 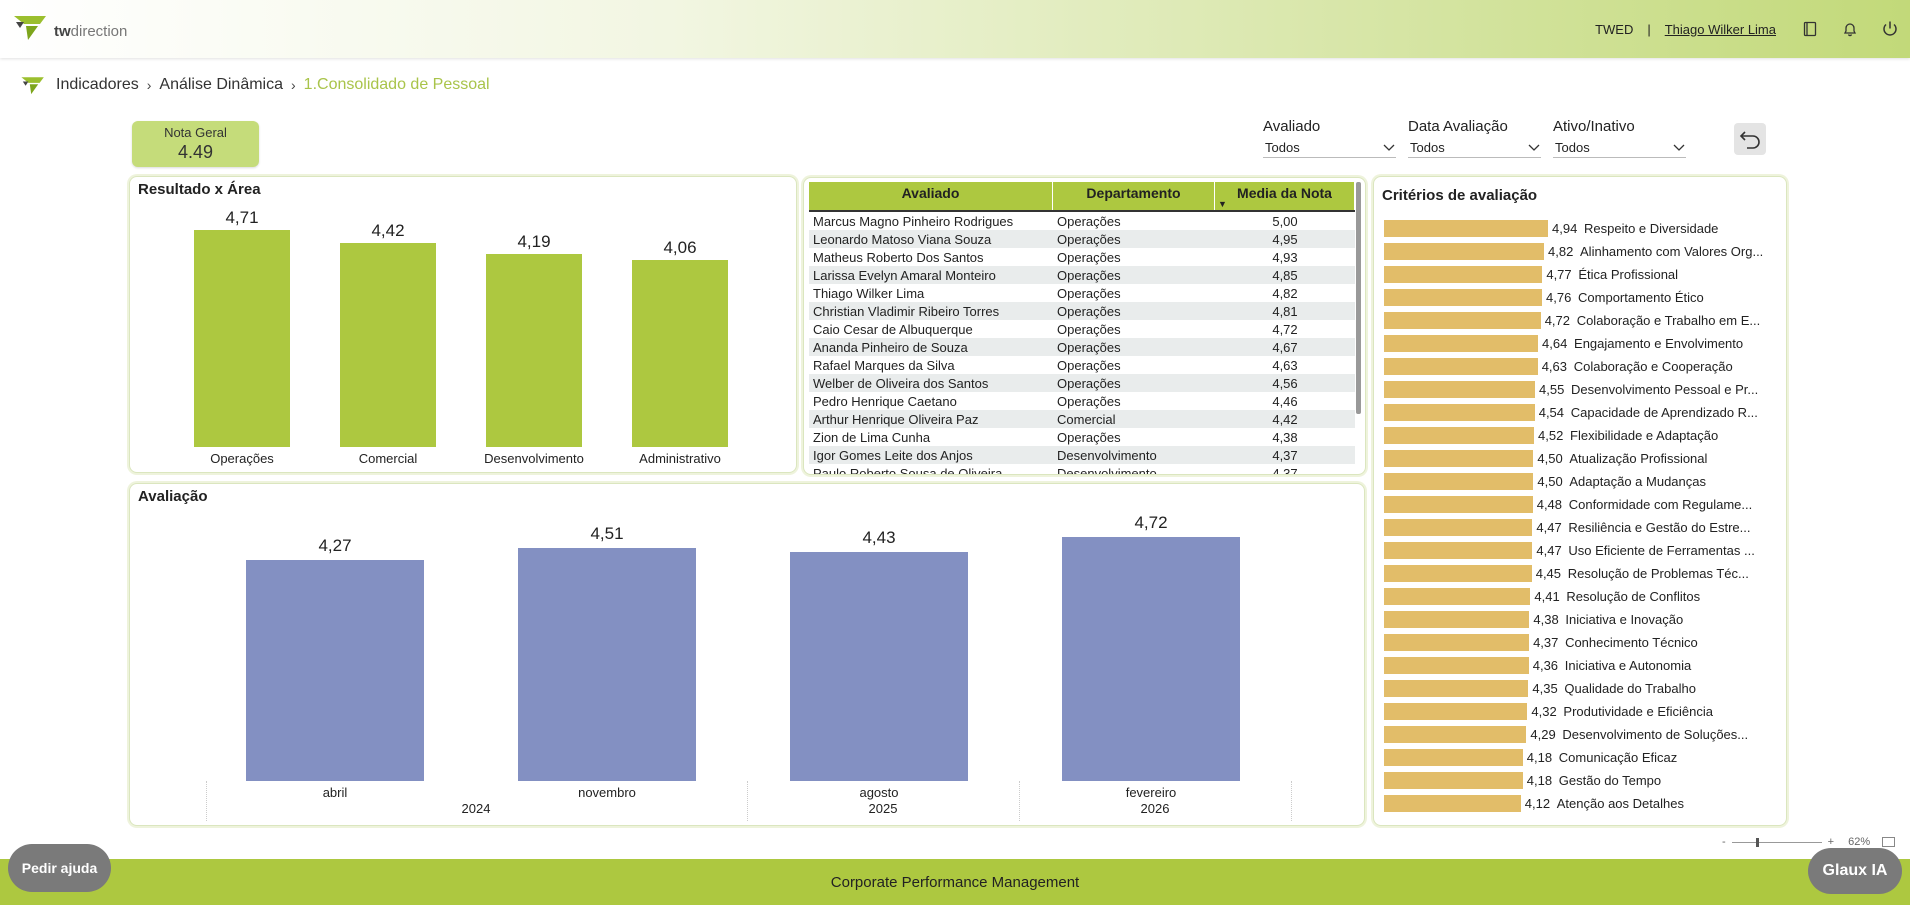 I want to click on avaliacao-title: Avaliação, so click(x=173, y=496).